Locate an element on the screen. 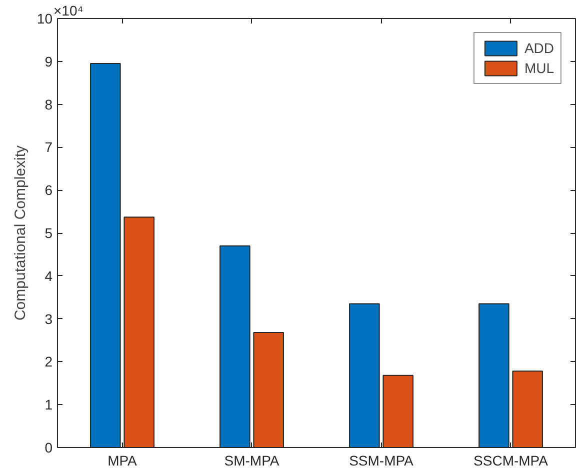  y-tick-label: 10 is located at coordinates (44, 18).